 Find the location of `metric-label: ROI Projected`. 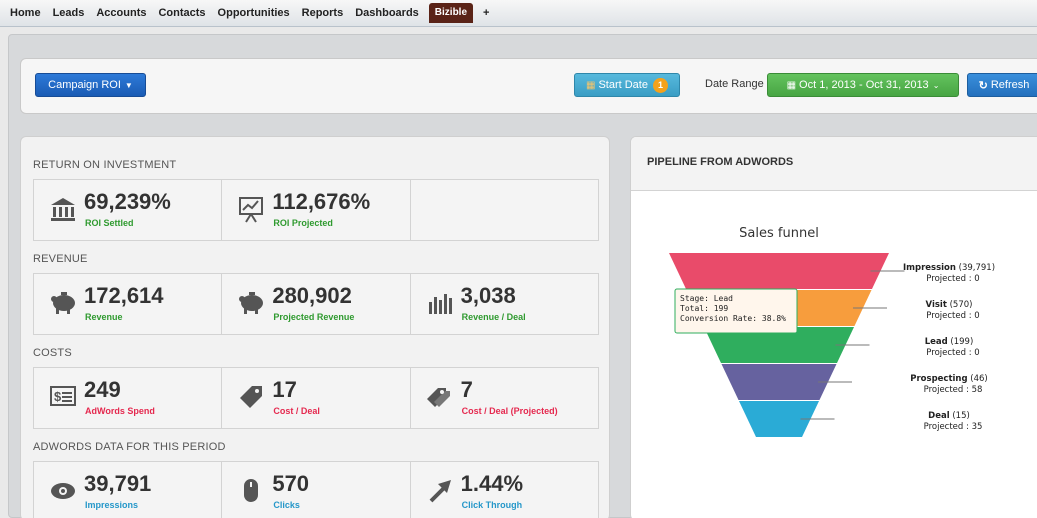

metric-label: ROI Projected is located at coordinates (303, 223).